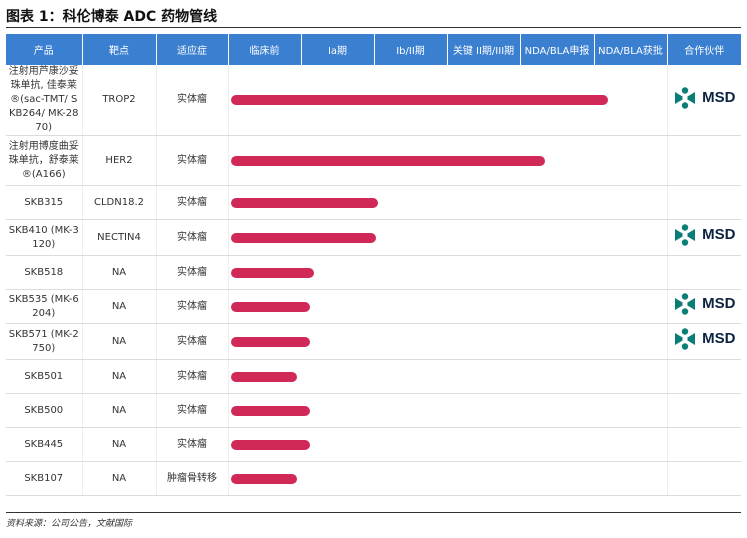 The width and height of the screenshot is (747, 538). I want to click on table-row: SKB535 (MK-6204) NA 实体瘤 MSD, so click(373, 306).